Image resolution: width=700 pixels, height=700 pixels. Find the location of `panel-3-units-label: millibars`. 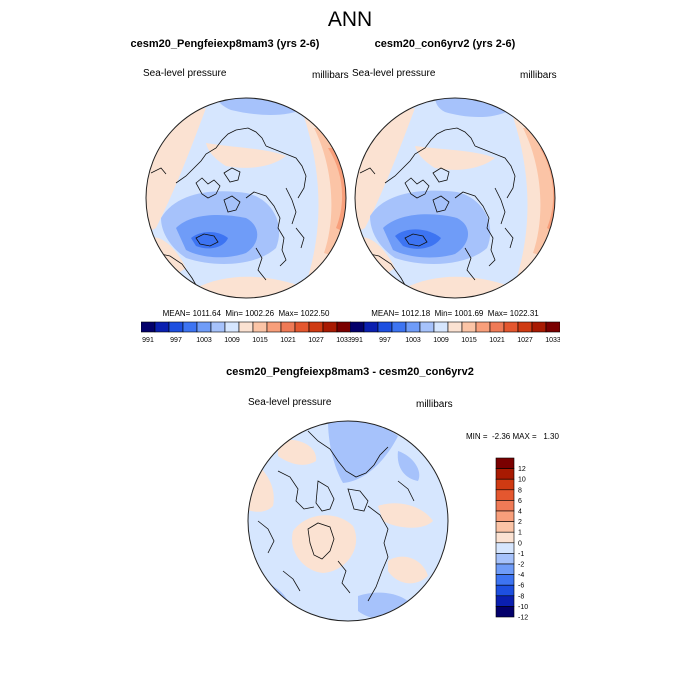

panel-3-units-label: millibars is located at coordinates (434, 404).